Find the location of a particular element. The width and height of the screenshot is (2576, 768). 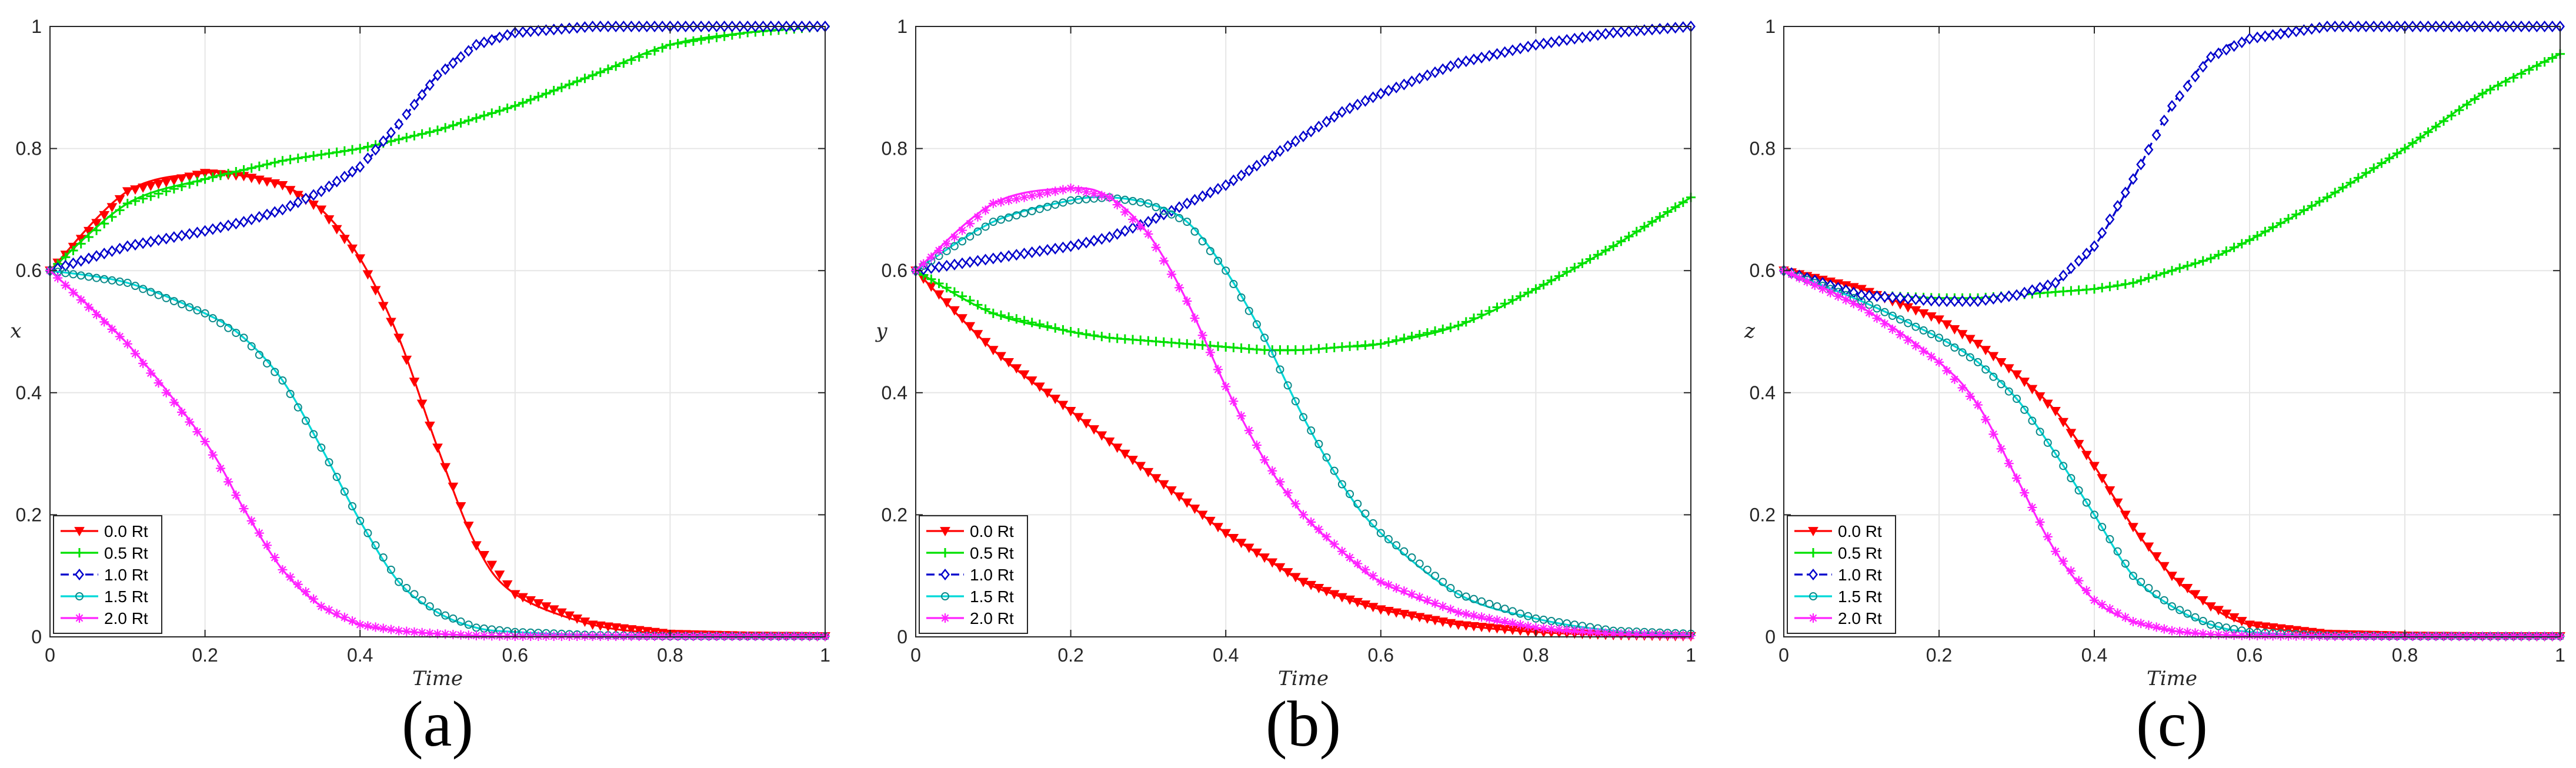

y-tick-label: 0 is located at coordinates (1770, 636).